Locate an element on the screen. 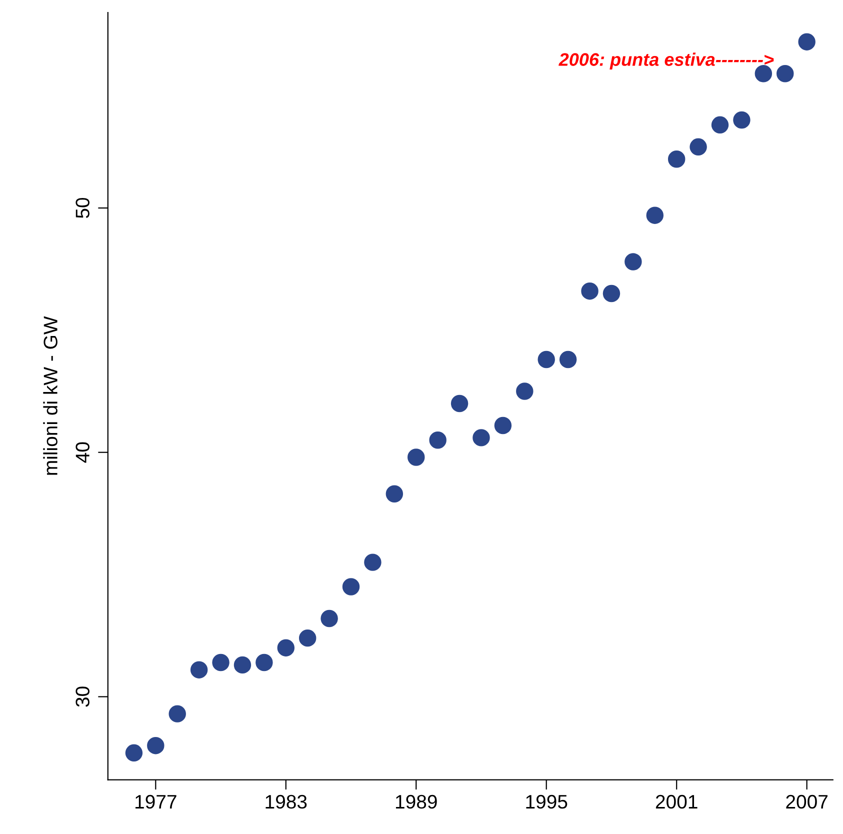 The width and height of the screenshot is (843, 834). x-tick-label: 2007 is located at coordinates (807, 801).